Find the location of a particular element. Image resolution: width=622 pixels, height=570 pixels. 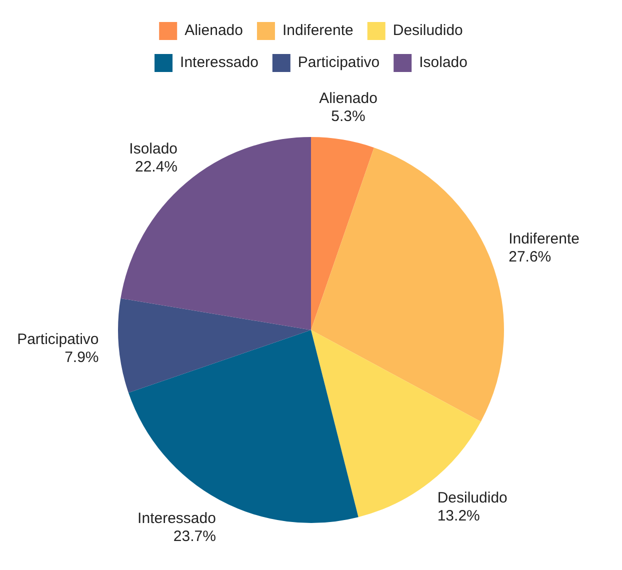

data-label: 23.7% is located at coordinates (194, 537).